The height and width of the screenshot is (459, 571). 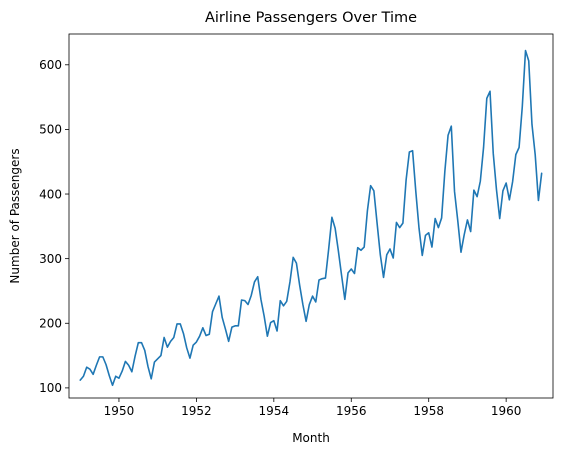 I want to click on y-tick-label: 300, so click(x=50, y=259).